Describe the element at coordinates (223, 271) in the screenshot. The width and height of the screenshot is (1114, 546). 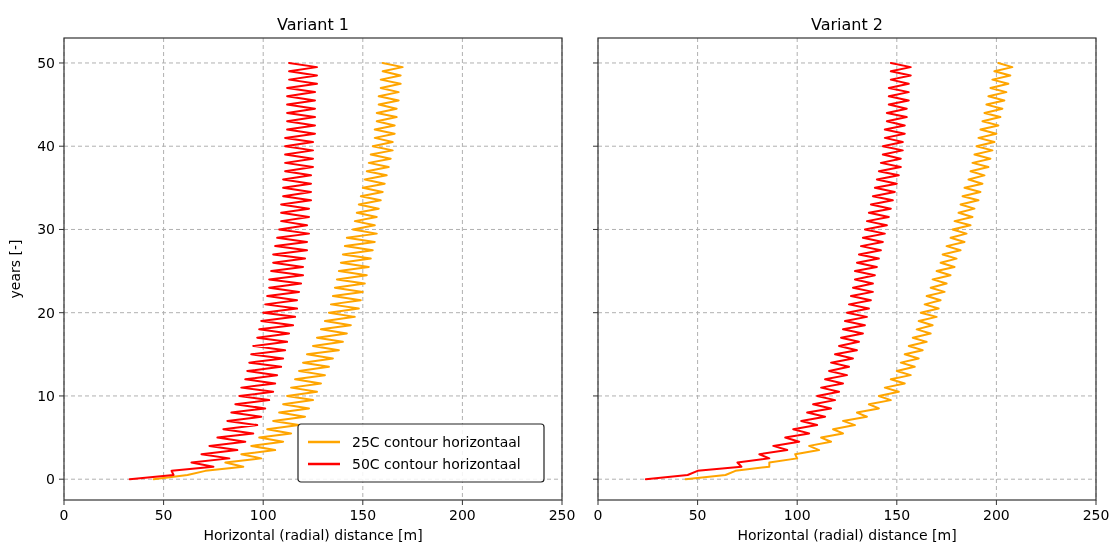
I see `line-series` at that location.